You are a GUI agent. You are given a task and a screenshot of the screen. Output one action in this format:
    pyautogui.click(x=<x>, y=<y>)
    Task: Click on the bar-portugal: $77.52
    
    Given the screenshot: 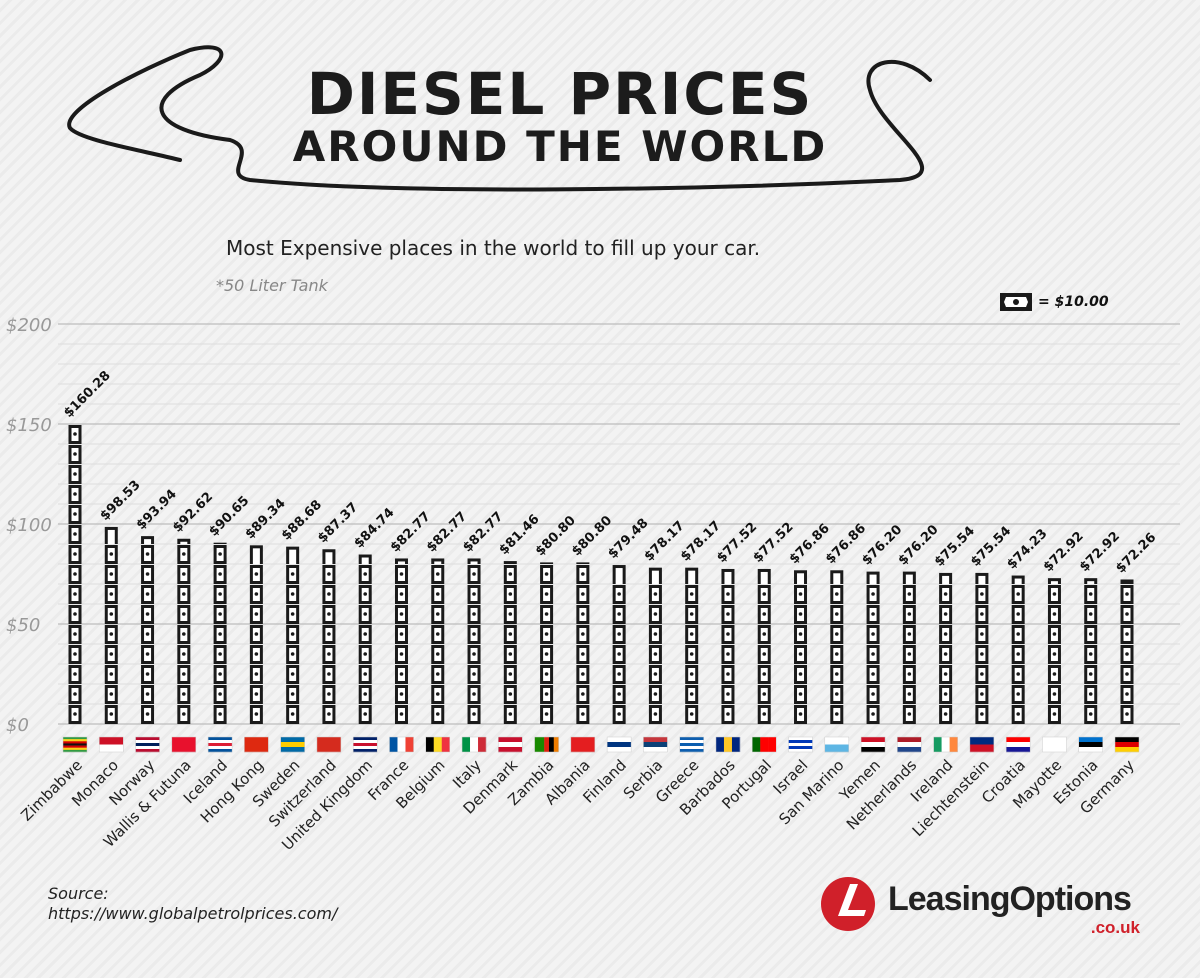 What is the action you would take?
    pyautogui.click(x=773, y=622)
    